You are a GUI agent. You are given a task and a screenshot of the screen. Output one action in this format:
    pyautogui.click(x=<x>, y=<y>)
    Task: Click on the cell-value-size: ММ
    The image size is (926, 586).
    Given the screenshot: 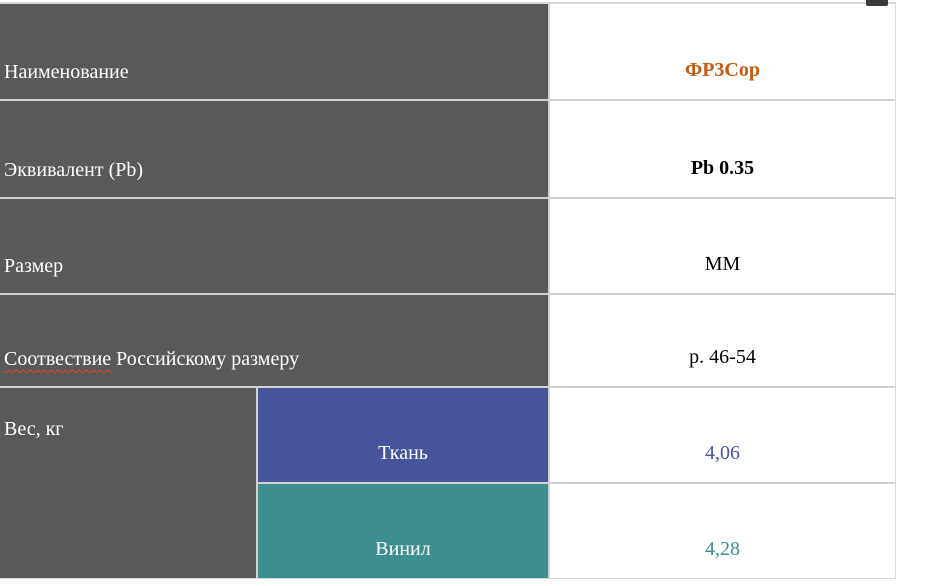 What is the action you would take?
    pyautogui.click(x=722, y=246)
    